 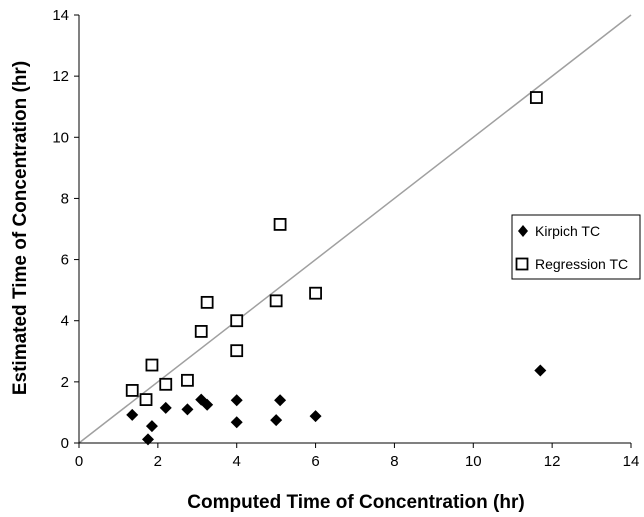 I want to click on y-tick-label: 0, so click(x=65, y=443).